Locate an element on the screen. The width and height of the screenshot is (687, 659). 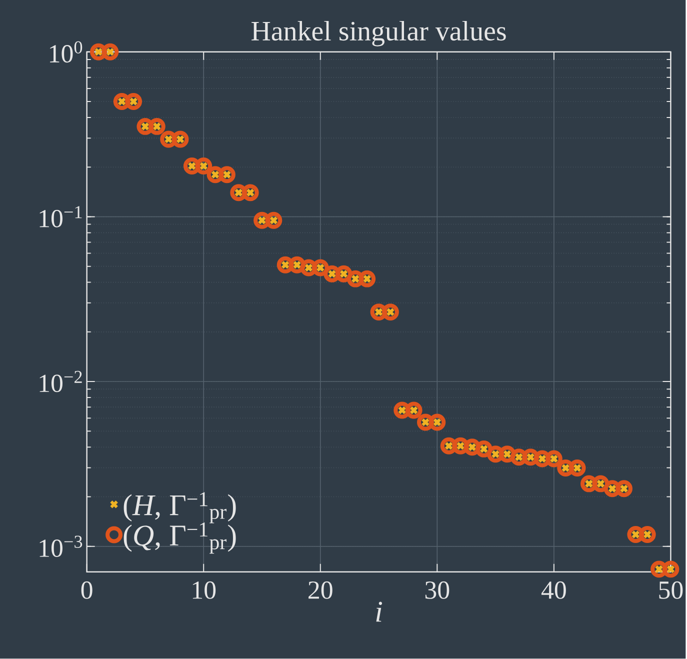
x-tick-label: 40 is located at coordinates (553, 591).